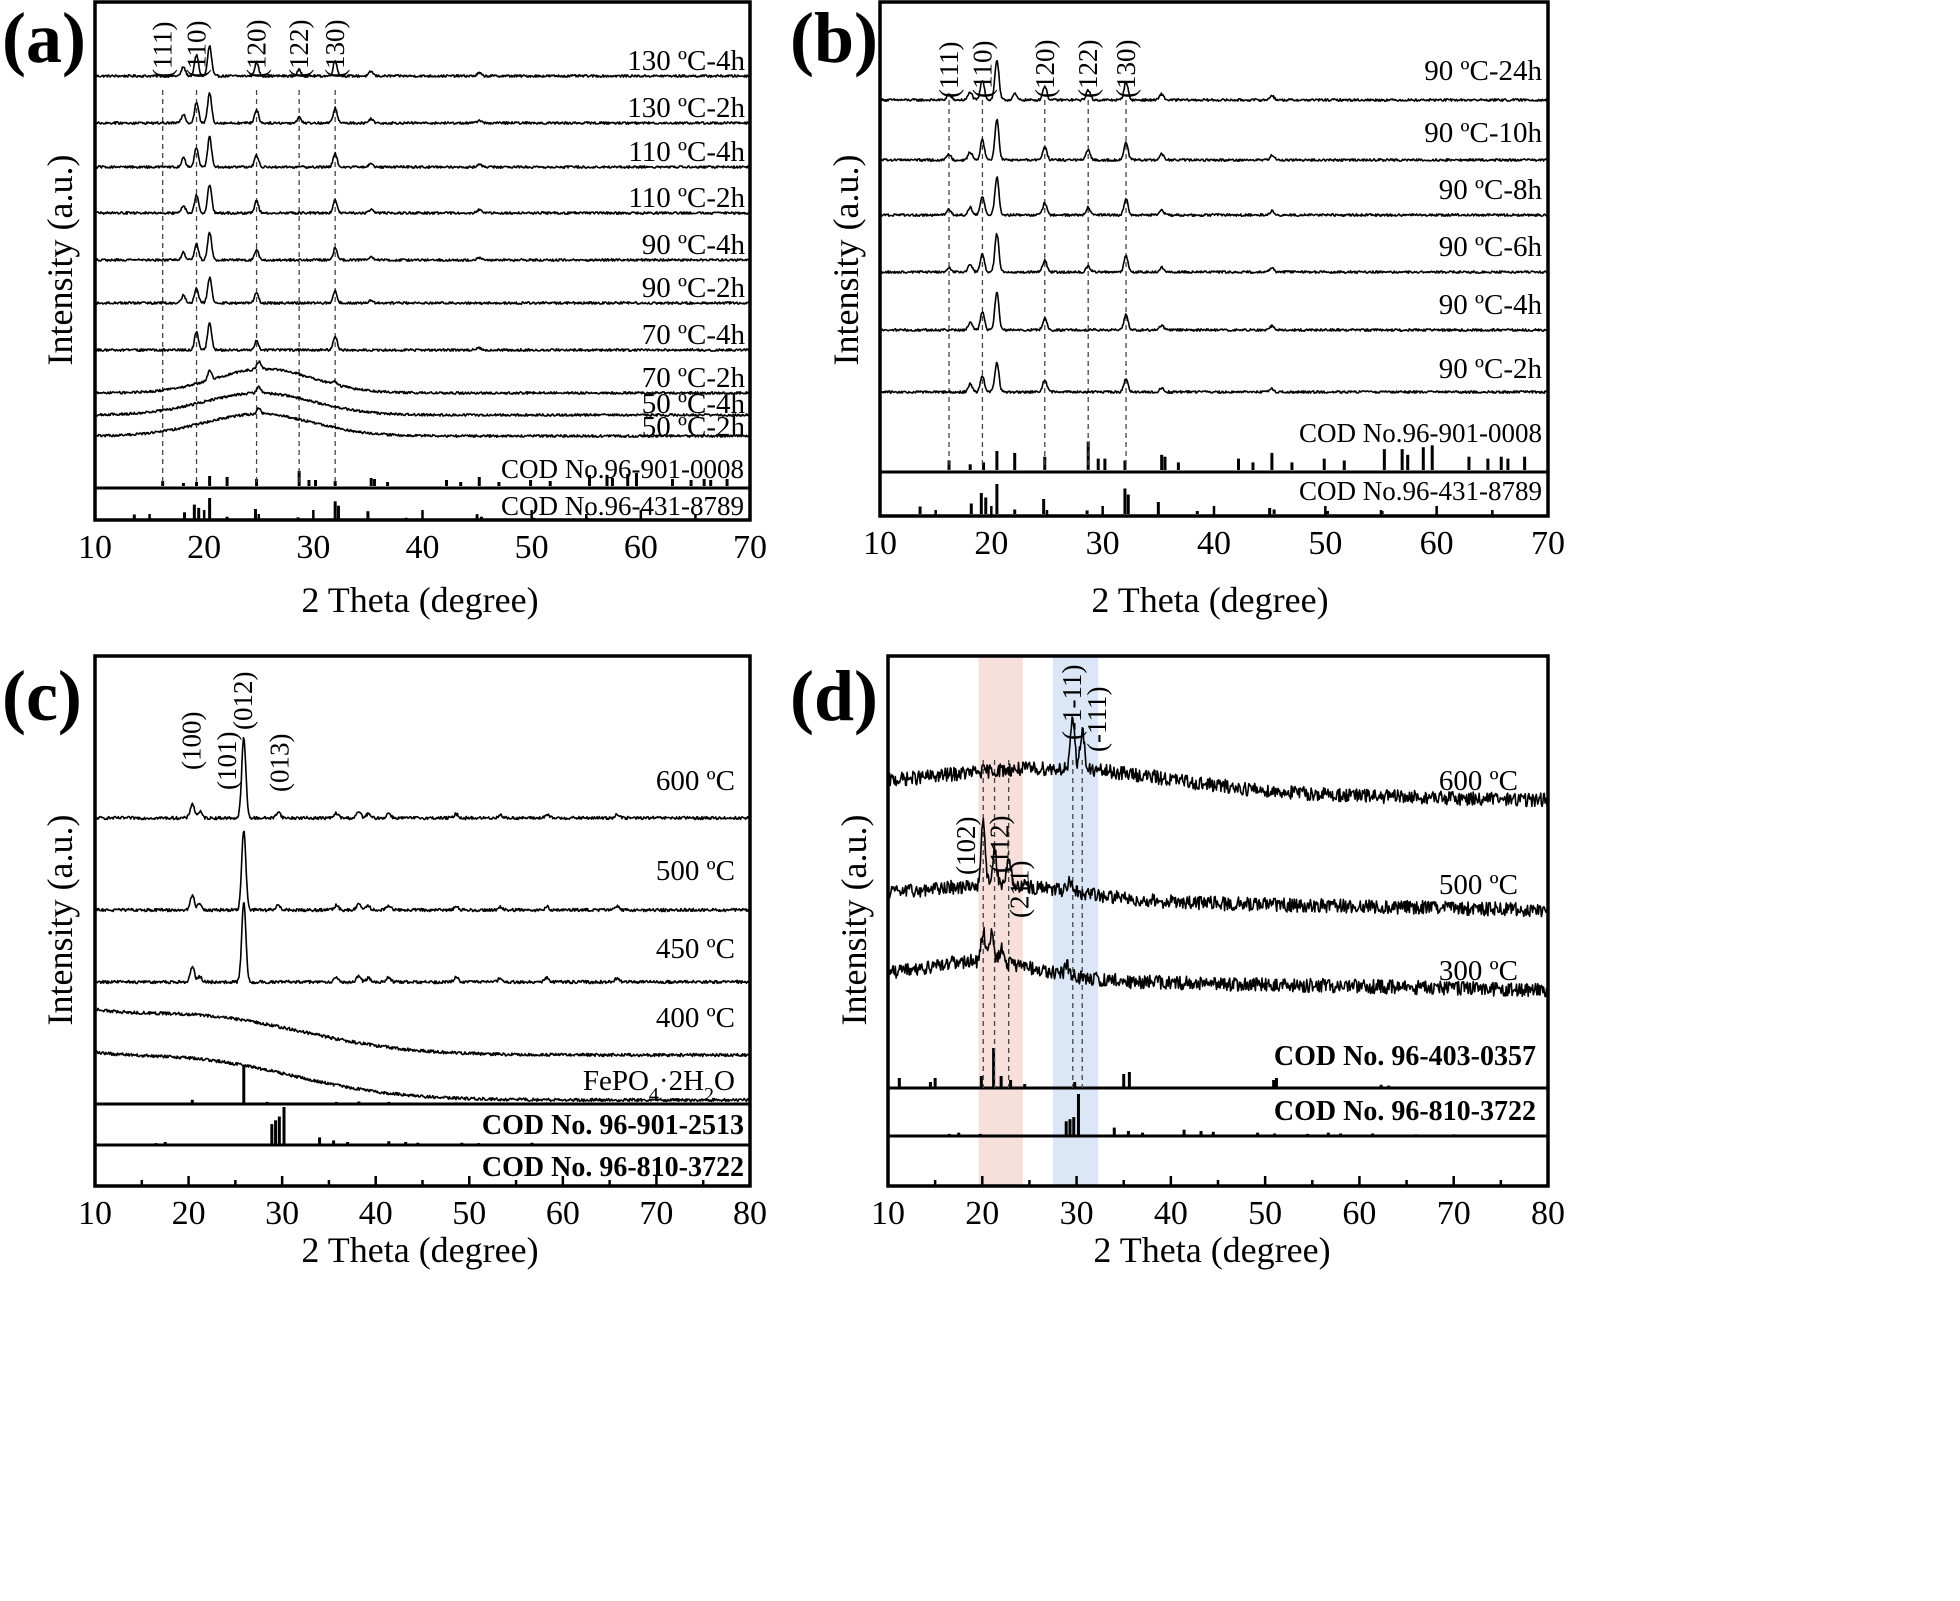 The height and width of the screenshot is (1601, 1960). What do you see at coordinates (613, 1125) in the screenshot?
I see `reference-label: COD No. 96-901-2513` at bounding box center [613, 1125].